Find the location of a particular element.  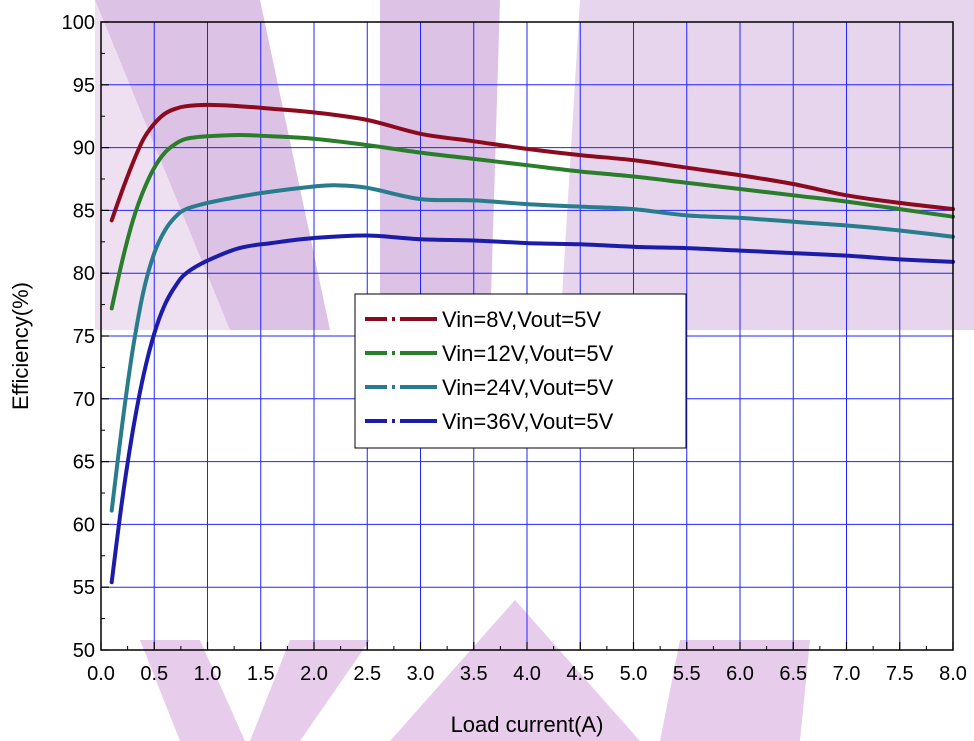

legend-item-2: Vin=12V,Vout=5V is located at coordinates (489, 353).